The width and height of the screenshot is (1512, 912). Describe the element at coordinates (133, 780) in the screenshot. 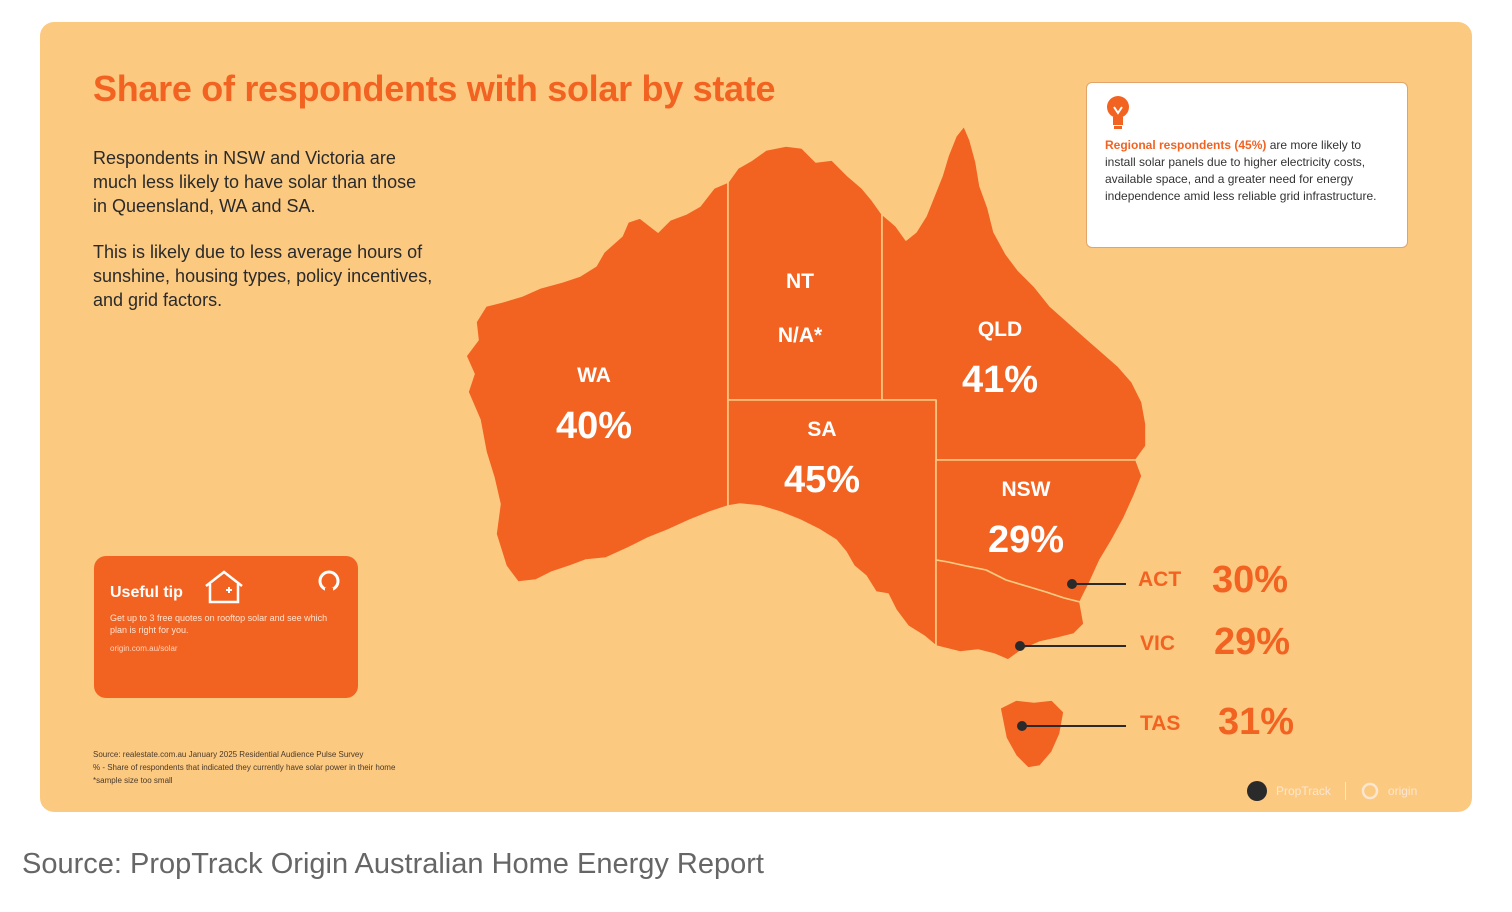

I see `footnote-3: *sample size too small` at that location.